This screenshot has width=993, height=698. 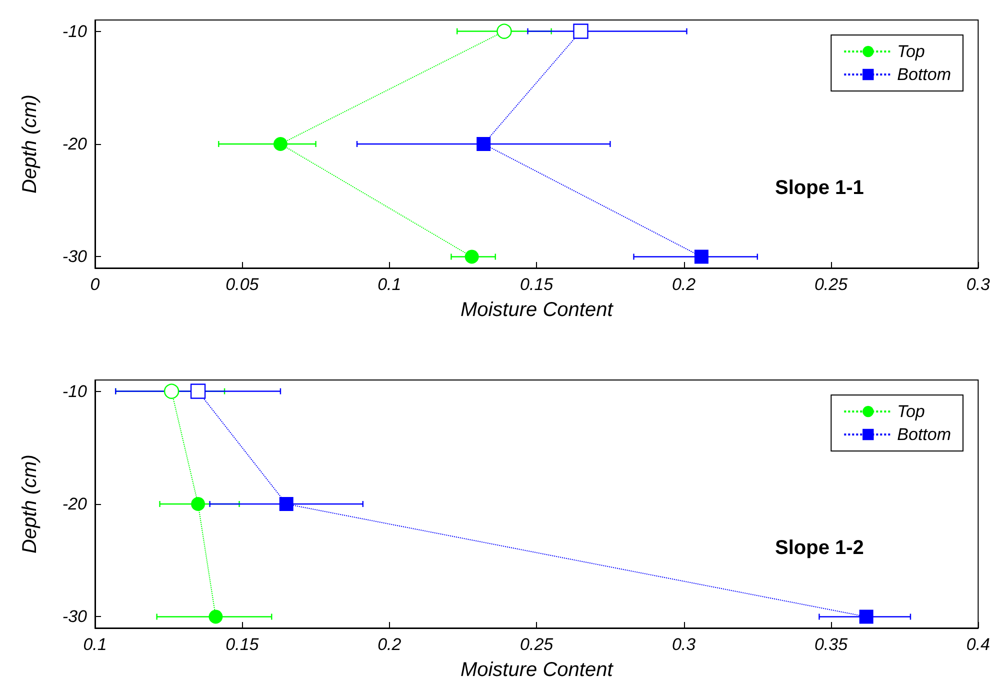 I want to click on x-tick-label: 0, so click(x=95, y=284).